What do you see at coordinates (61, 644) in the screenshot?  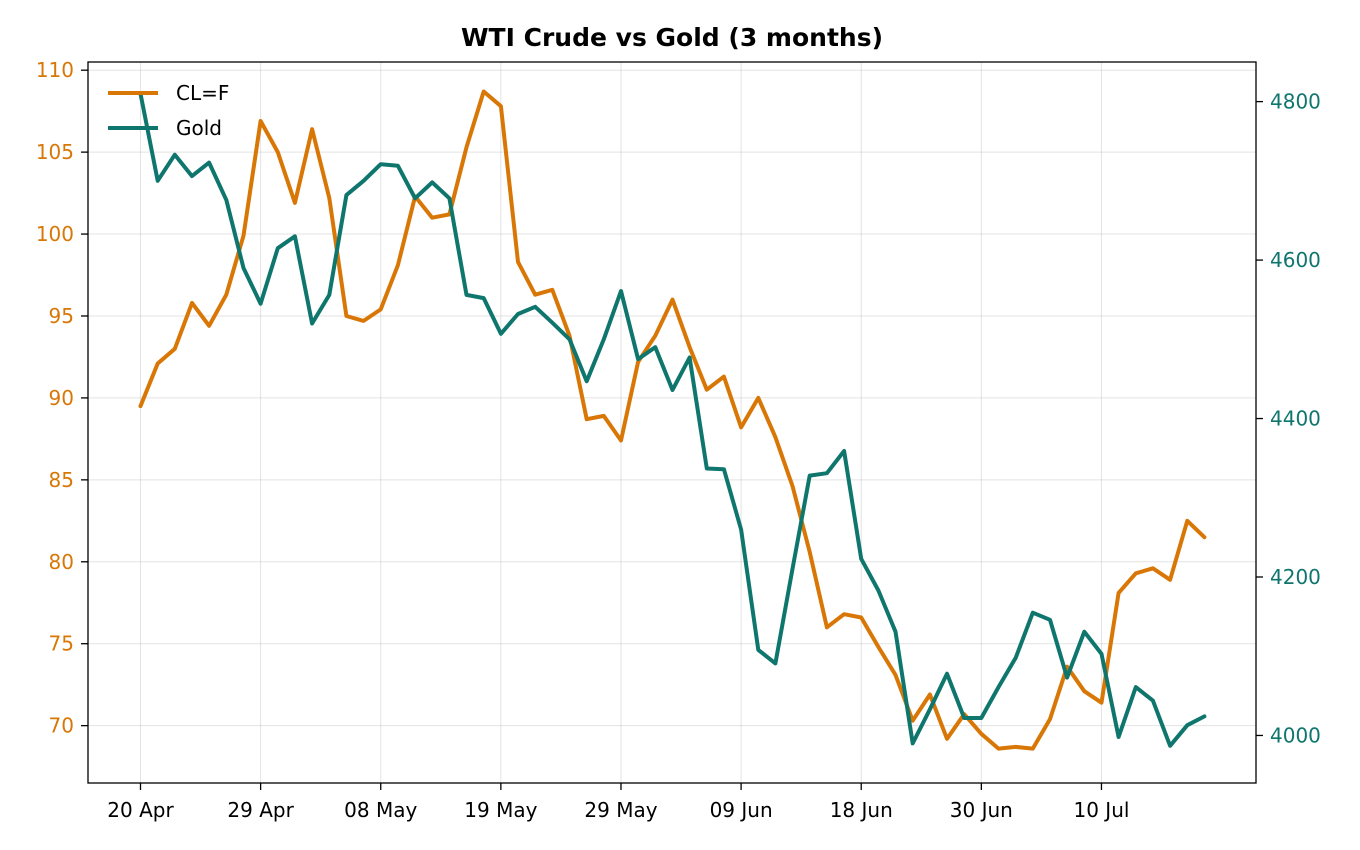 I see `y-left-tick-label: 75` at bounding box center [61, 644].